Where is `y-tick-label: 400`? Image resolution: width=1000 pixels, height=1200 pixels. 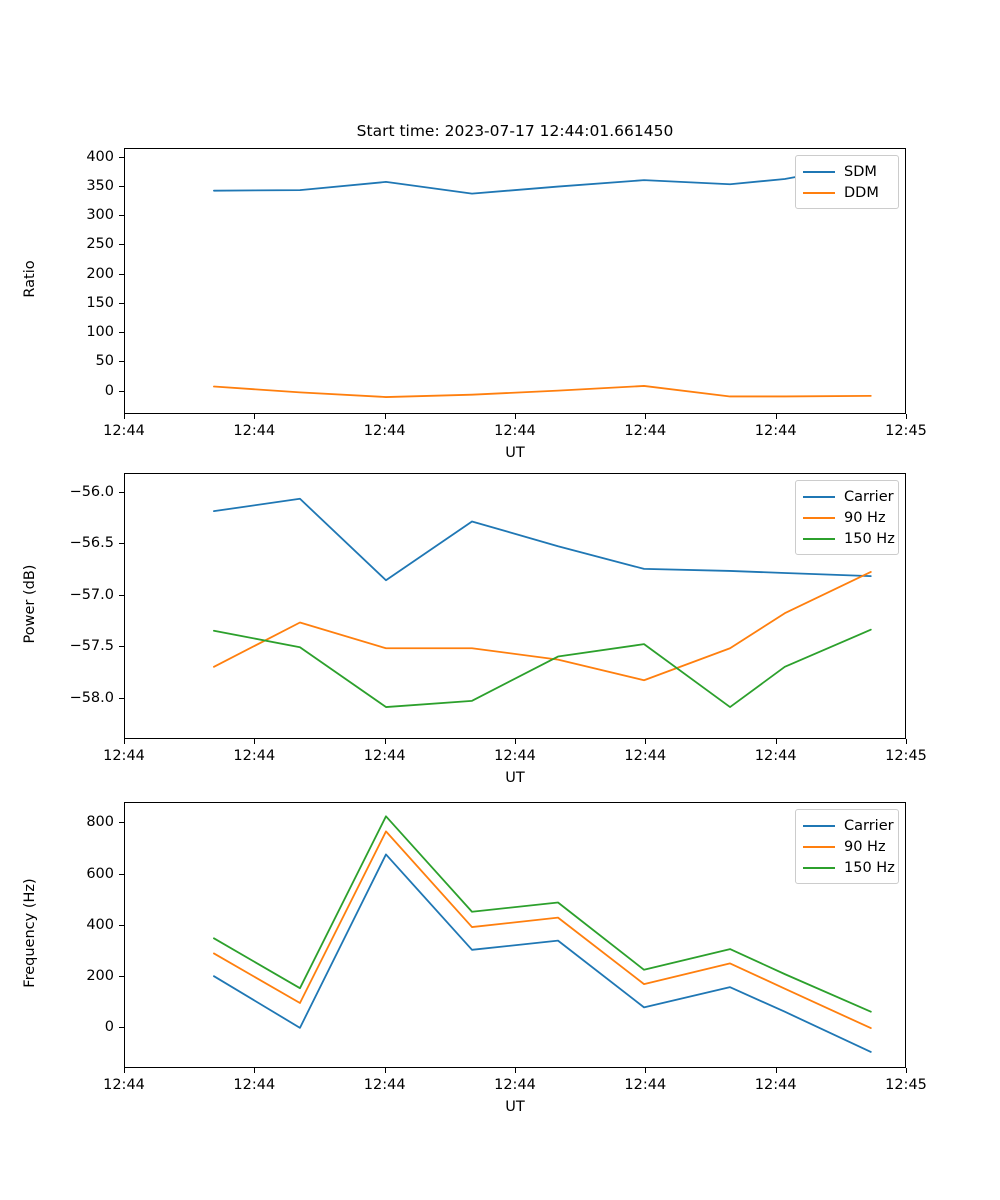
y-tick-label: 400 is located at coordinates (100, 156).